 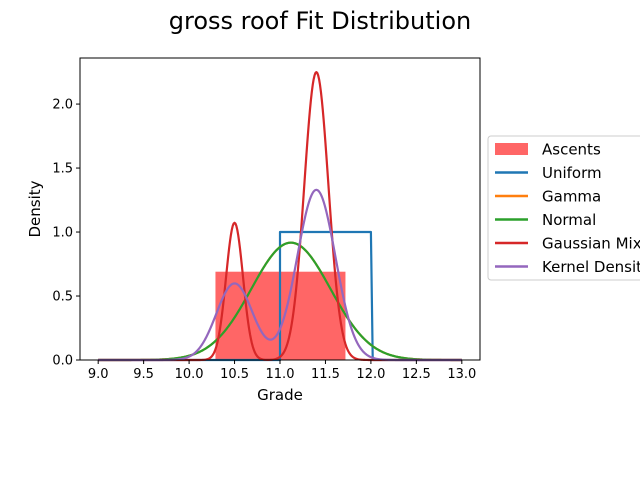 What do you see at coordinates (511, 149) in the screenshot?
I see `legend-swatch-histogram` at bounding box center [511, 149].